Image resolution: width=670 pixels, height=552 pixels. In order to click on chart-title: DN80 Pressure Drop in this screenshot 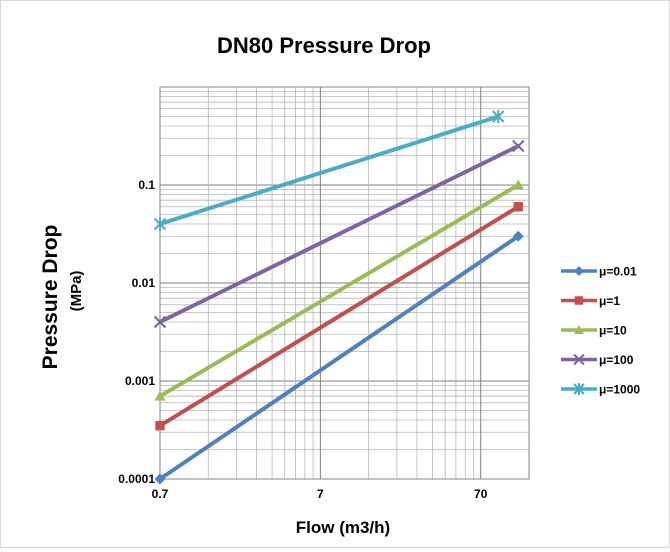, I will do `click(324, 45)`.